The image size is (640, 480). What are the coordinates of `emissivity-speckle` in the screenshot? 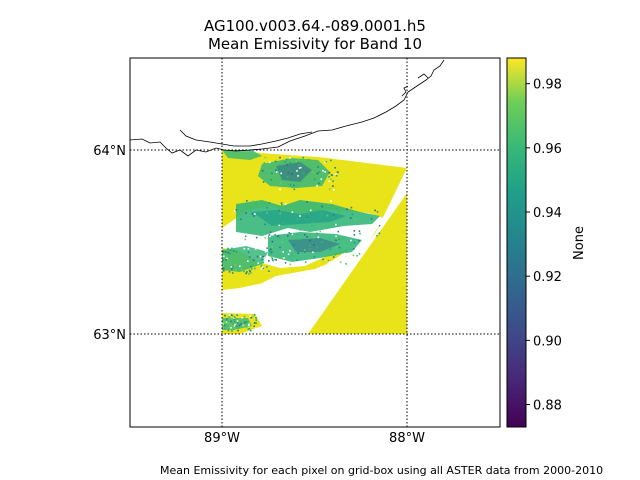 It's located at (301, 244).